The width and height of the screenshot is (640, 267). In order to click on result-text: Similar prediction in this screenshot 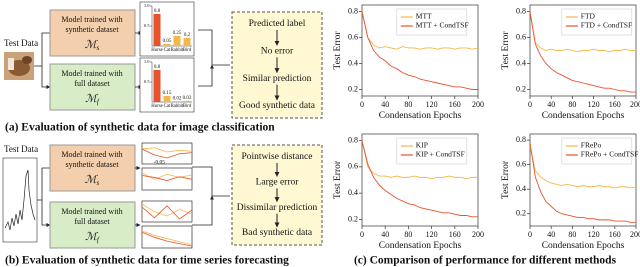, I will do `click(277, 79)`.